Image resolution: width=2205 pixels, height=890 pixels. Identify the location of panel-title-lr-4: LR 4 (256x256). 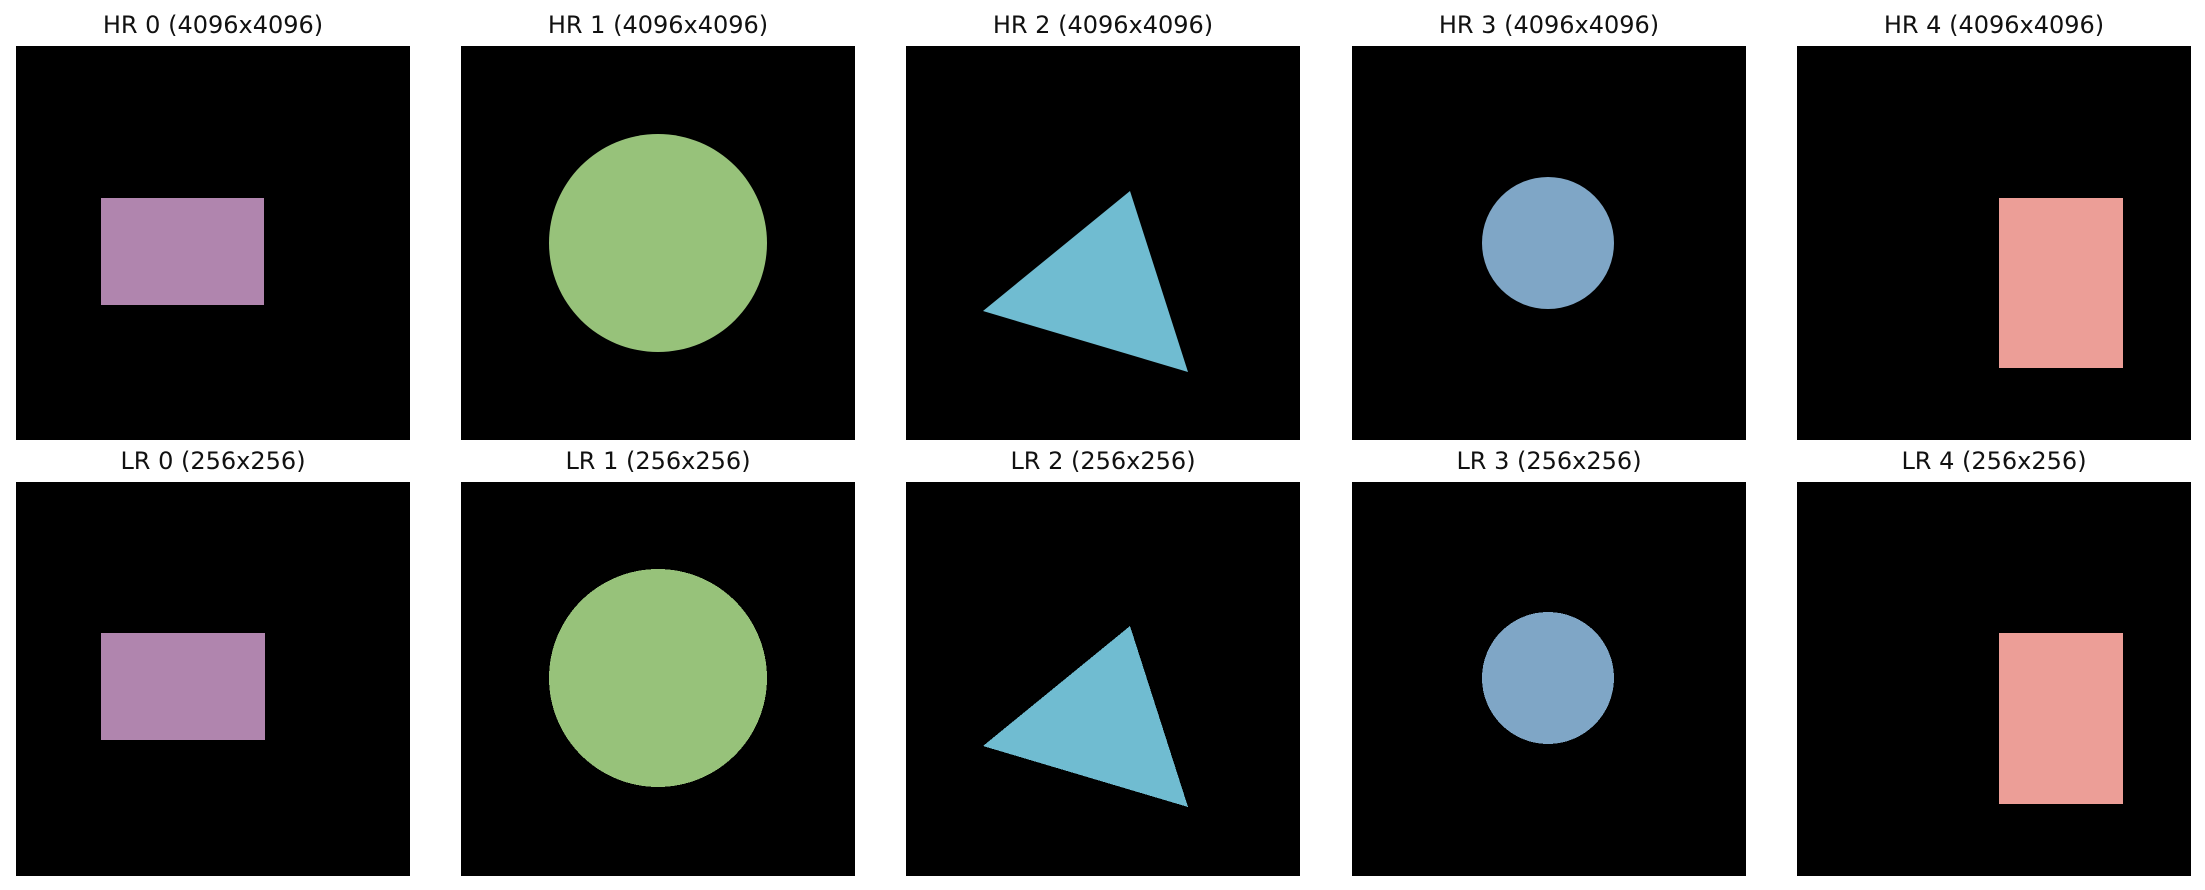
(1994, 461).